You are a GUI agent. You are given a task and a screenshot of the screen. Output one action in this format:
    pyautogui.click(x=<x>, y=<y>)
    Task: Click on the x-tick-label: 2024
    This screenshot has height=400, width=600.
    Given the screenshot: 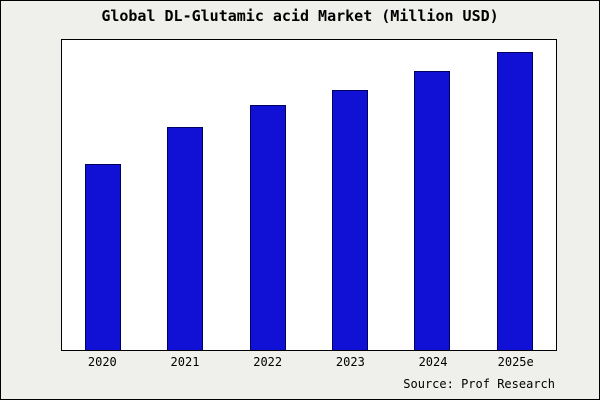 What is the action you would take?
    pyautogui.click(x=433, y=362)
    